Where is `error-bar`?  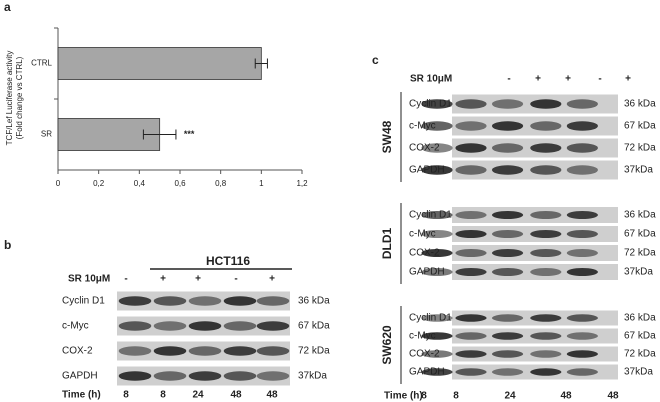
error-bar is located at coordinates (159, 134).